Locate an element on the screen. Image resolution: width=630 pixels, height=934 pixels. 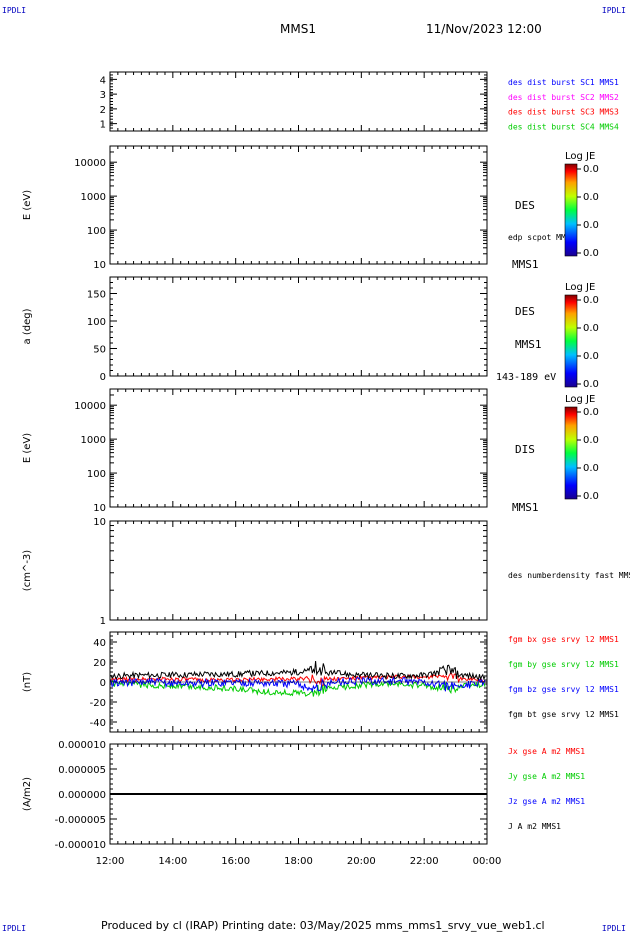
y-axis-label-p2: E (eV) is located at coordinates (27, 205).